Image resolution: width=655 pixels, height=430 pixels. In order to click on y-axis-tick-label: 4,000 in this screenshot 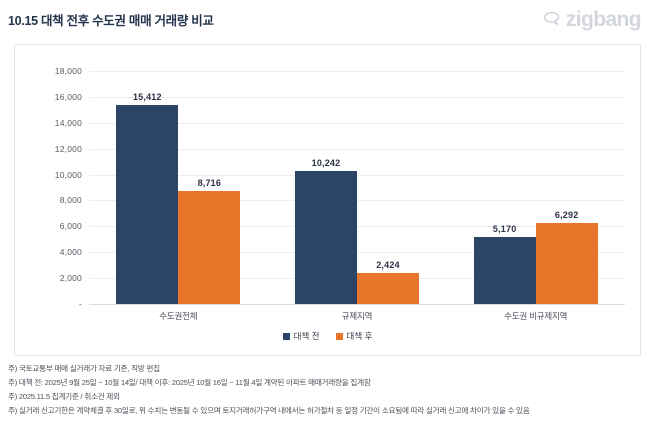, I will do `click(70, 252)`.